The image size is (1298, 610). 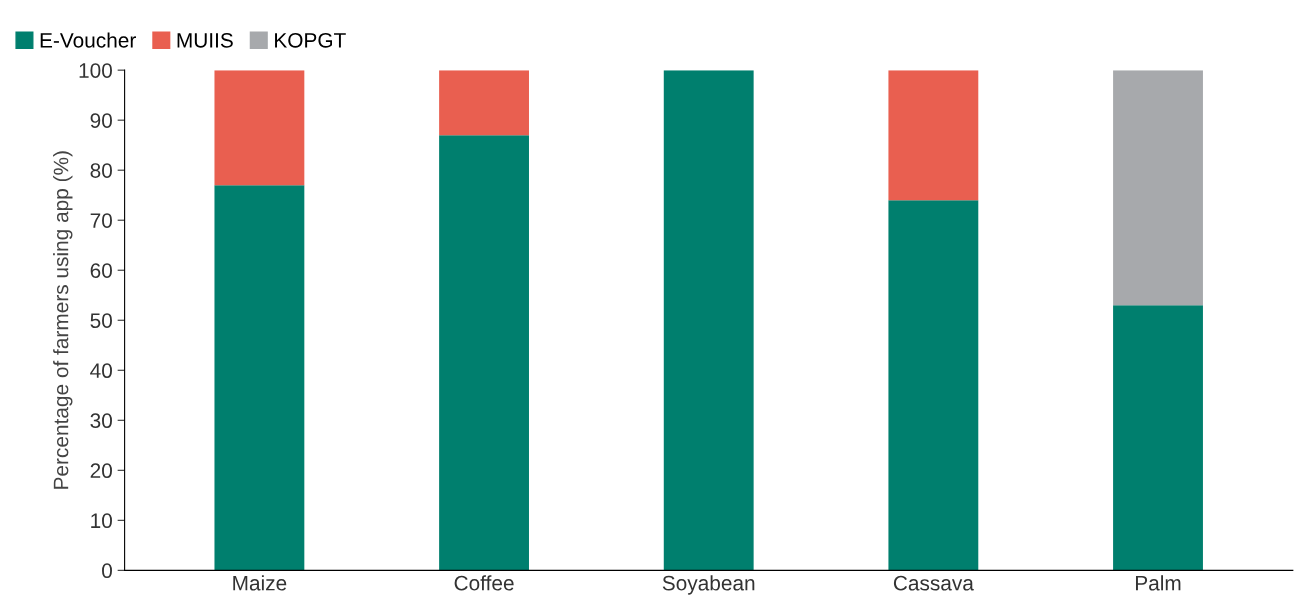 What do you see at coordinates (101, 471) in the screenshot?
I see `y-tick-label: 20` at bounding box center [101, 471].